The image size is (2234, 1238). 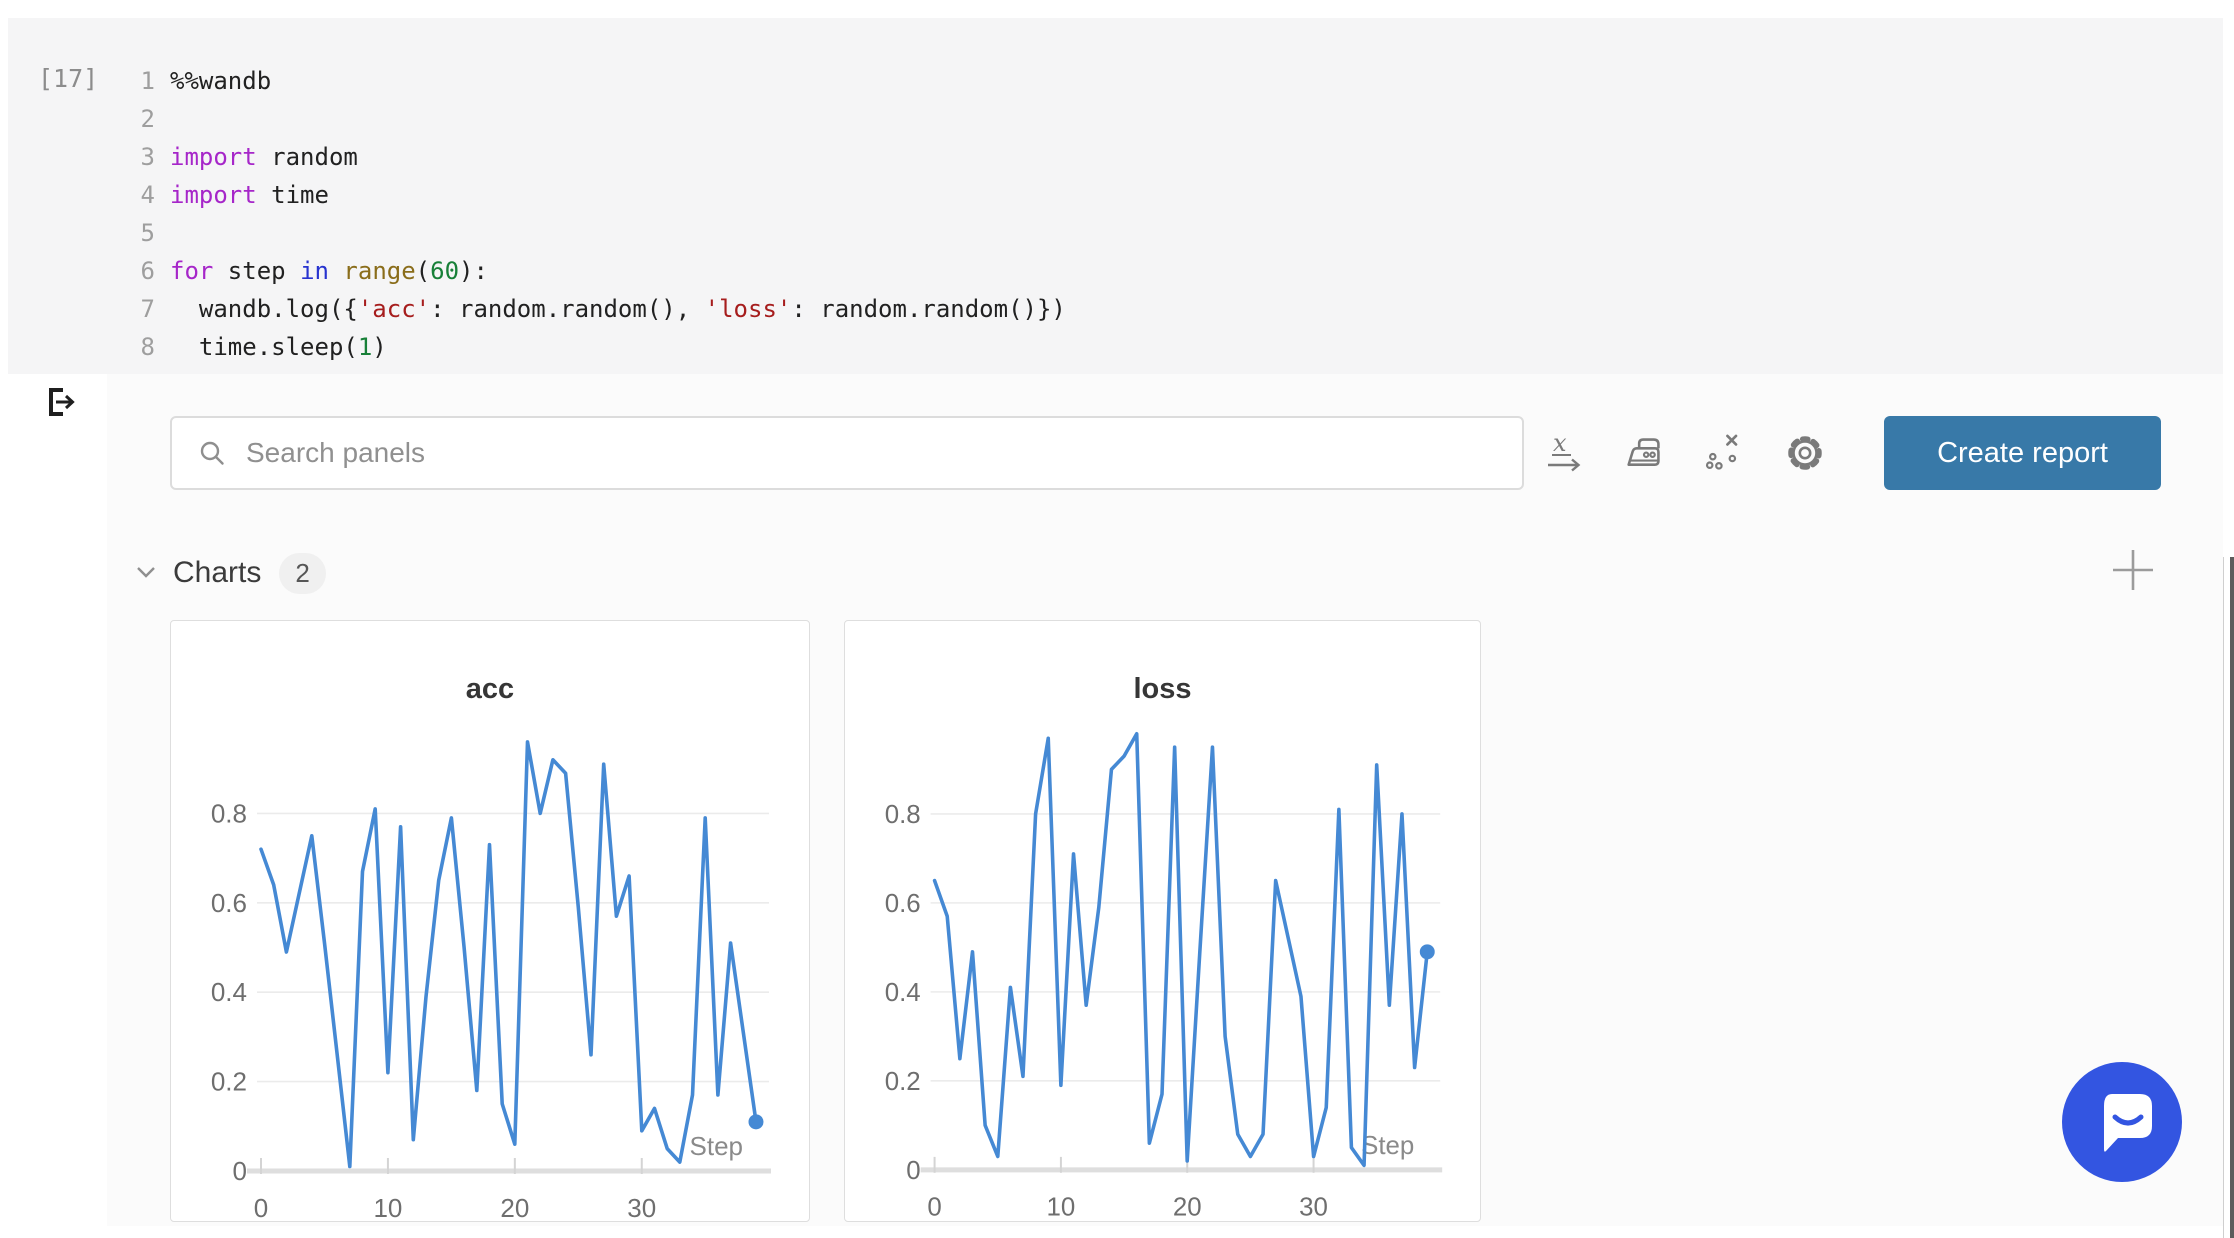 I want to click on code-token: (, so click(x=423, y=271).